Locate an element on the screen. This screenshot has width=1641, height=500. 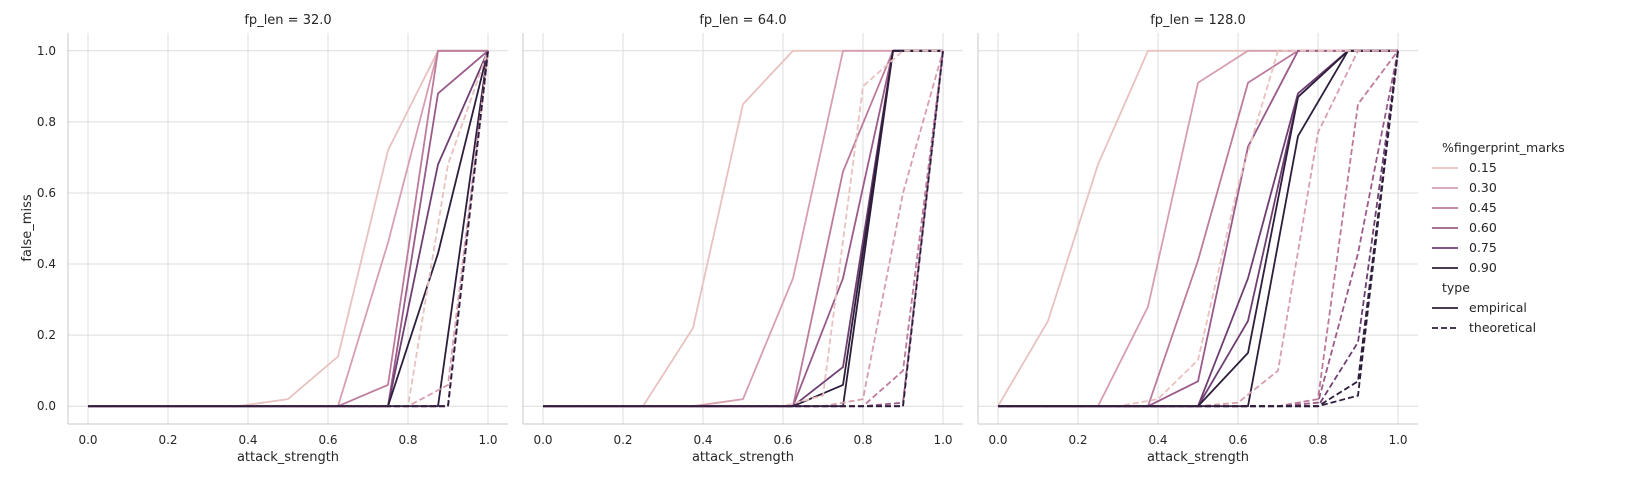
legend-hue-label: 0.60 is located at coordinates (1483, 227).